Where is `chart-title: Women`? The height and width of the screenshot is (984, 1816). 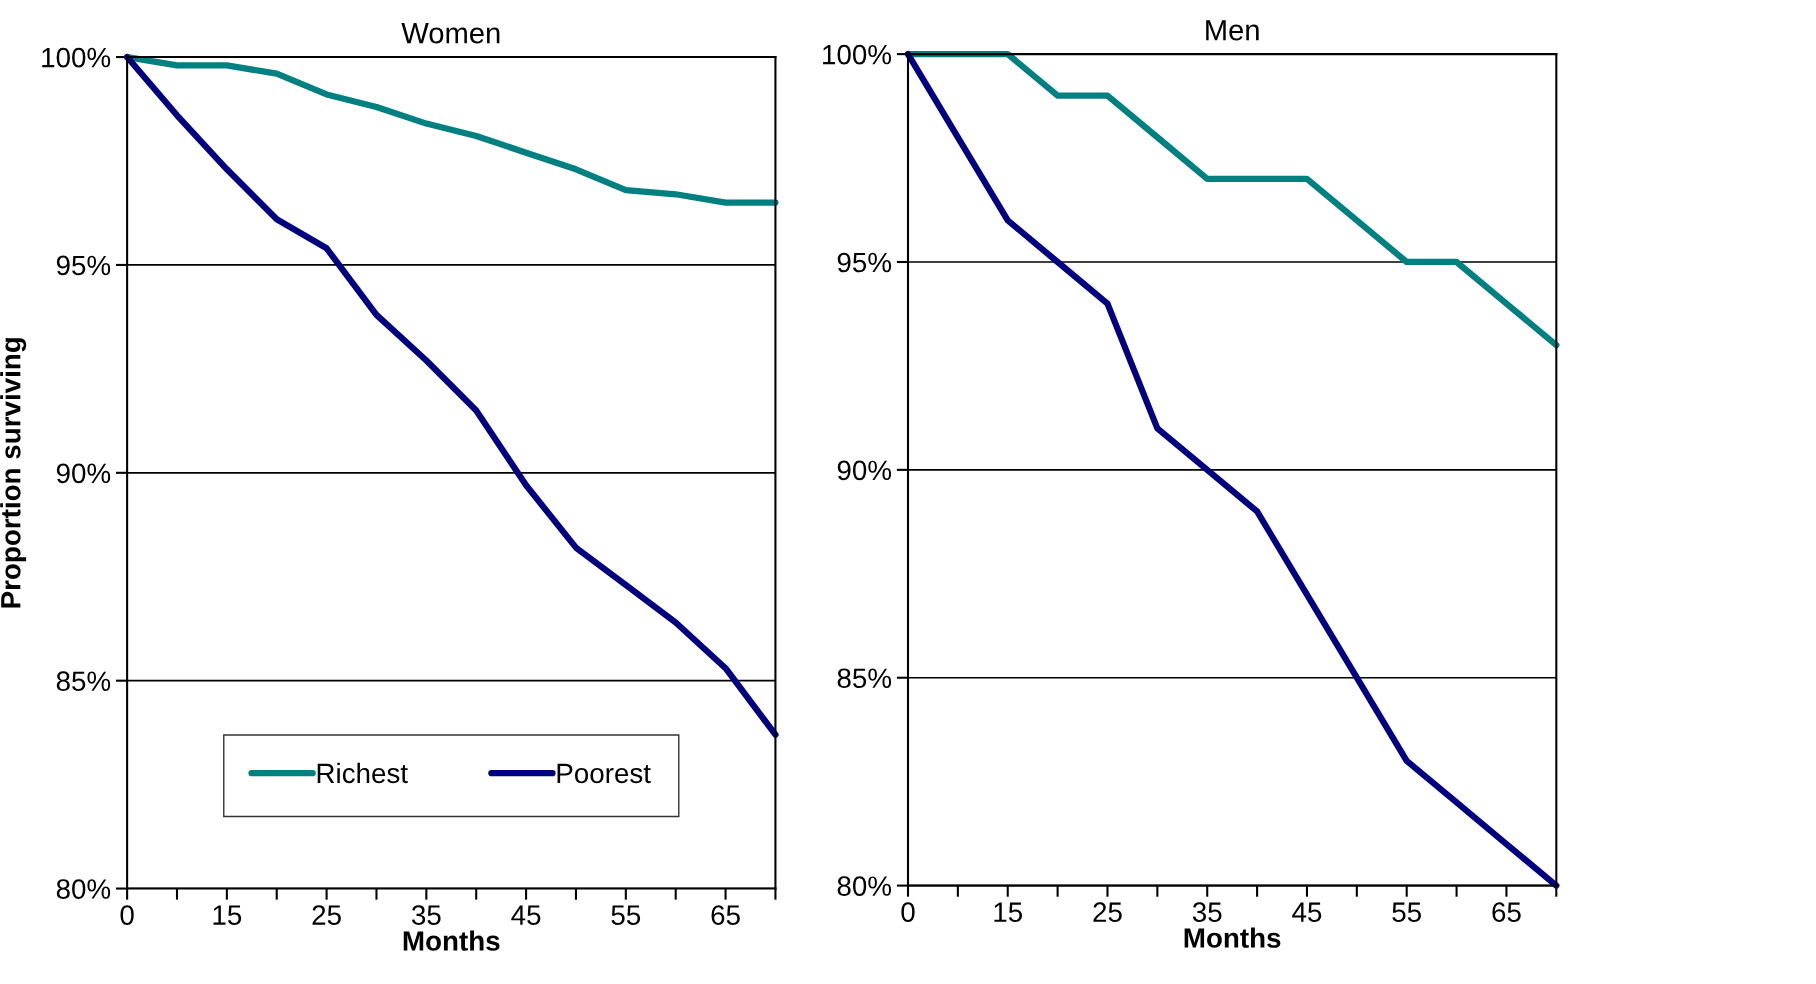
chart-title: Women is located at coordinates (450, 33).